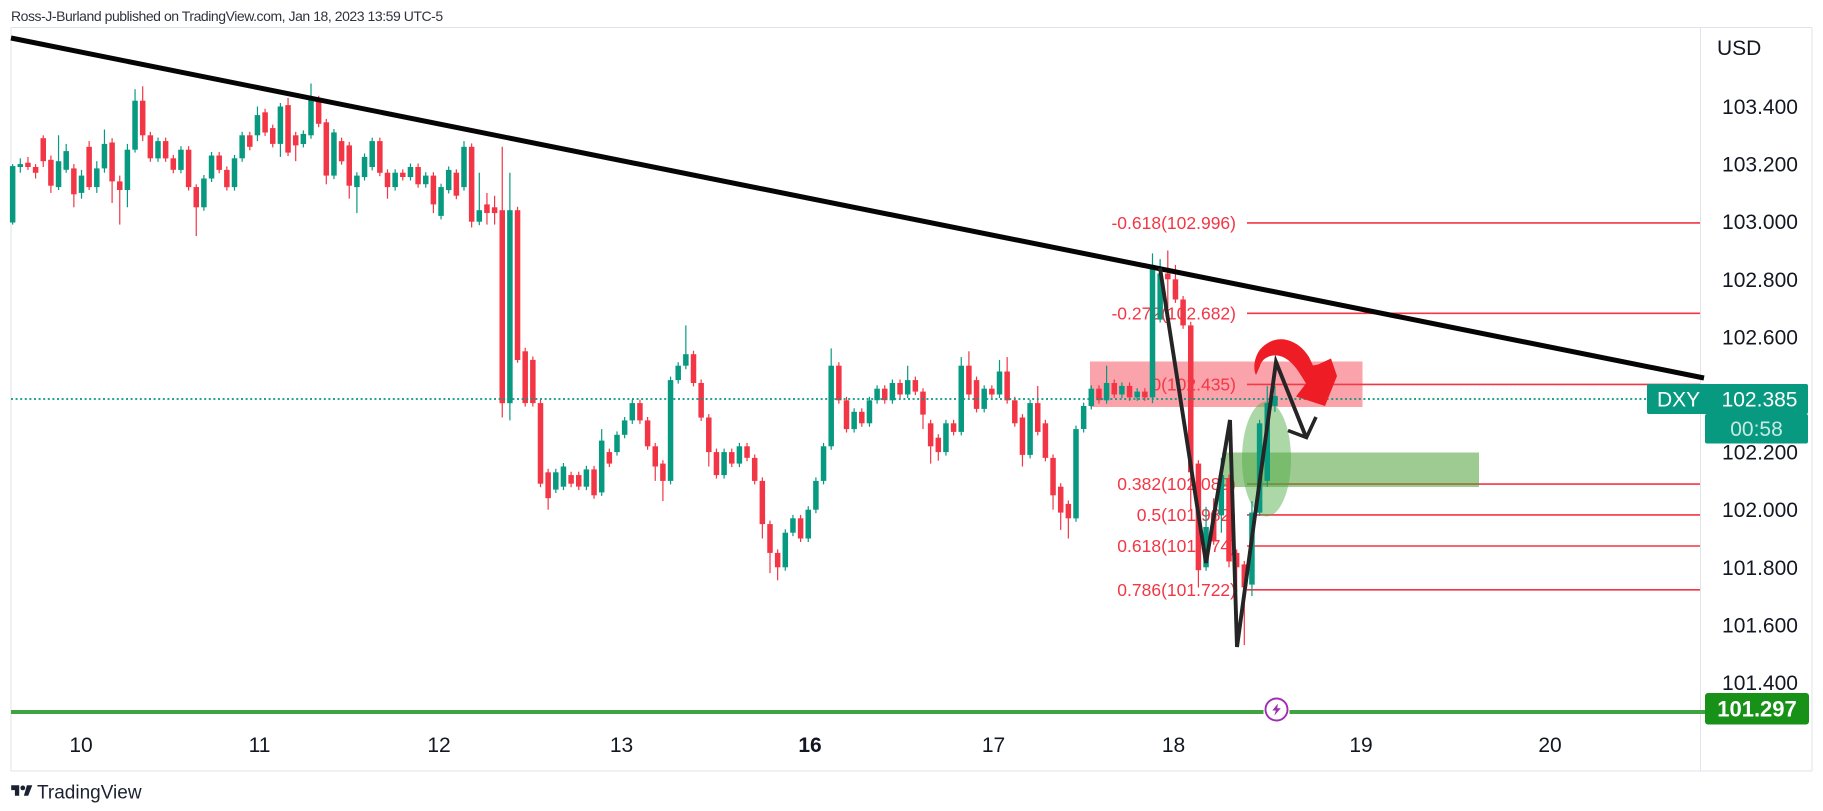 The image size is (1823, 811). Describe the element at coordinates (1193, 384) in the screenshot. I see `svg-text: 0(102.435)` at that location.